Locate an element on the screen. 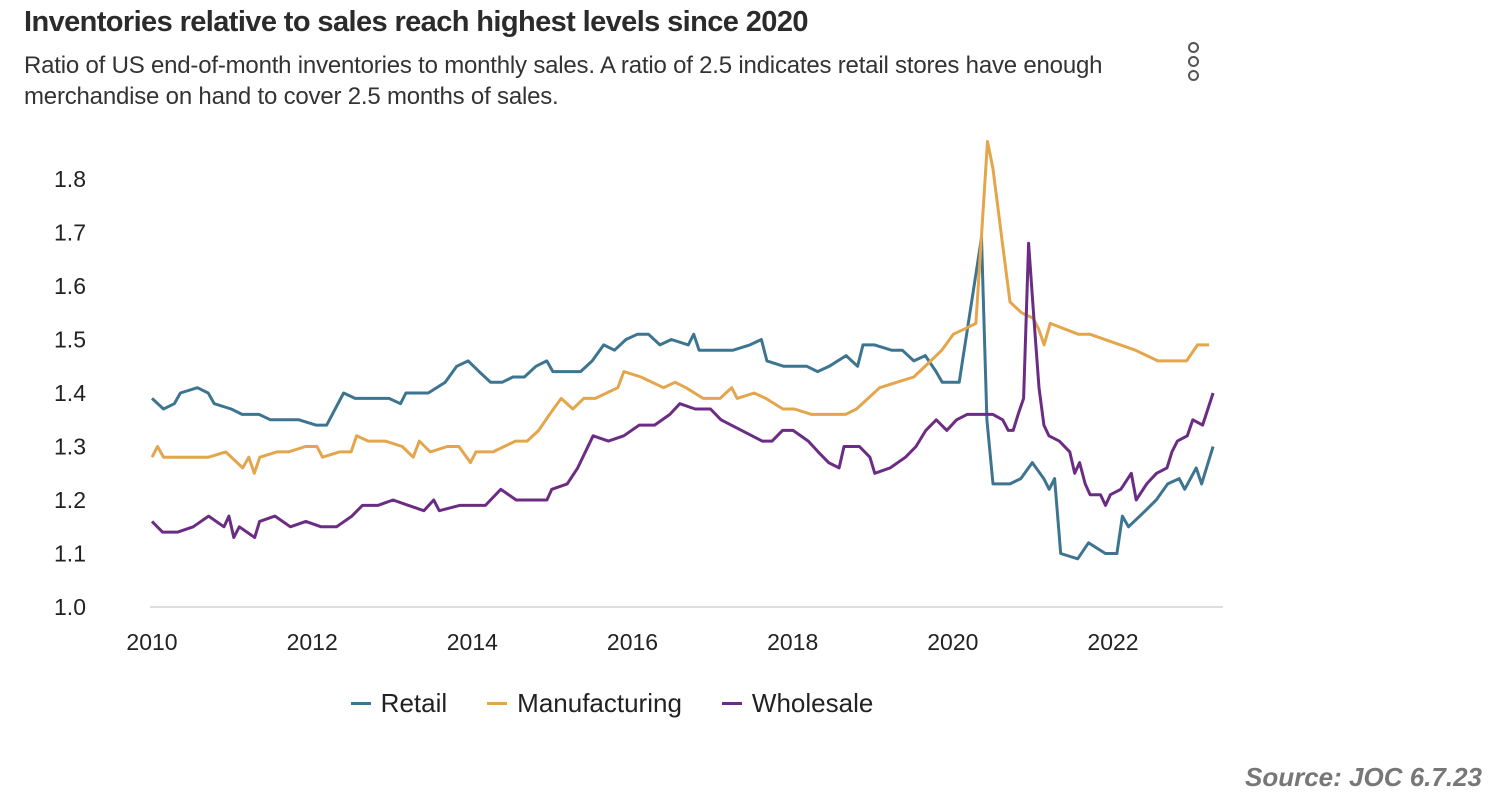  x-tick-label: 2022 is located at coordinates (1112, 642).